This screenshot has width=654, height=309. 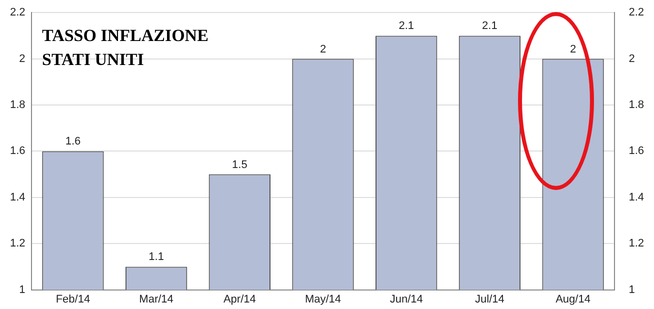 What do you see at coordinates (636, 244) in the screenshot?
I see `y2-tick-label: 1.2` at bounding box center [636, 244].